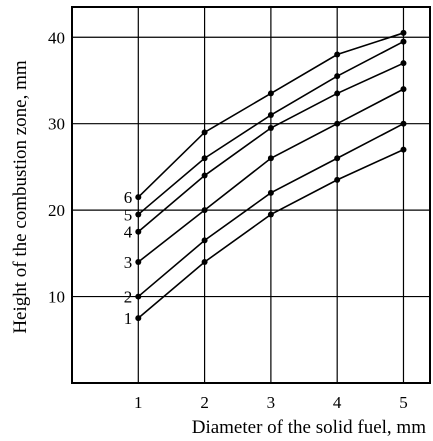 The width and height of the screenshot is (433, 441). What do you see at coordinates (56, 124) in the screenshot?
I see `y-tick-label: 30` at bounding box center [56, 124].